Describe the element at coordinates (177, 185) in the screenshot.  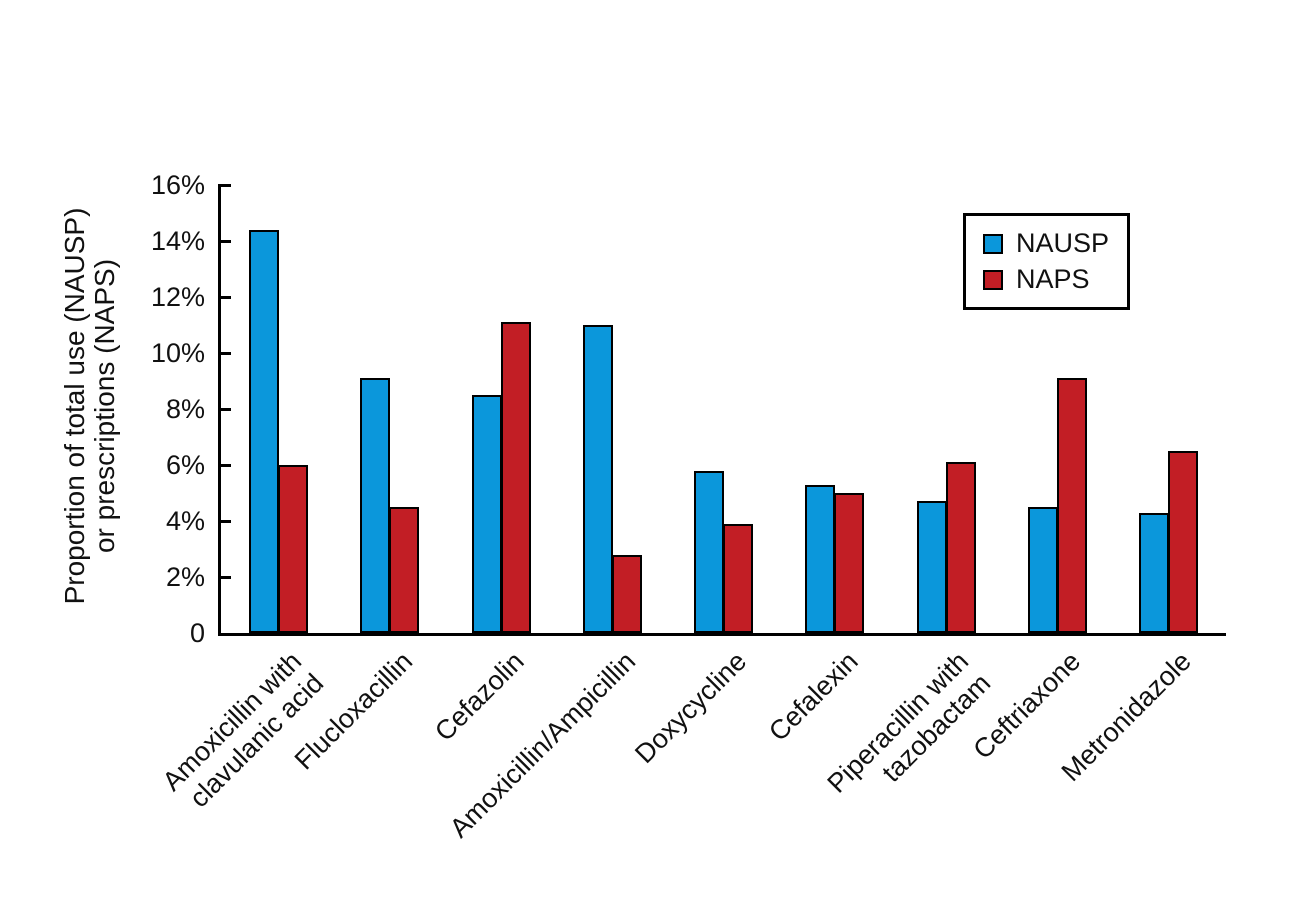
I see `y-axis-tick-label: 16%` at that location.